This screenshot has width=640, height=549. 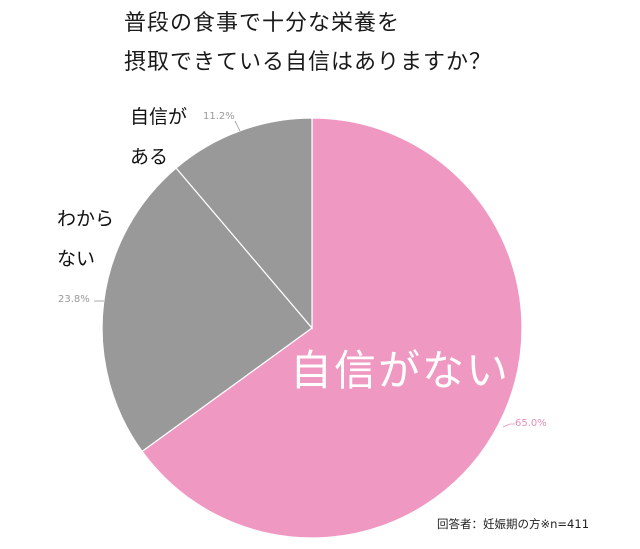 What do you see at coordinates (159, 117) in the screenshot?
I see `label-confident-line1: 自信が` at bounding box center [159, 117].